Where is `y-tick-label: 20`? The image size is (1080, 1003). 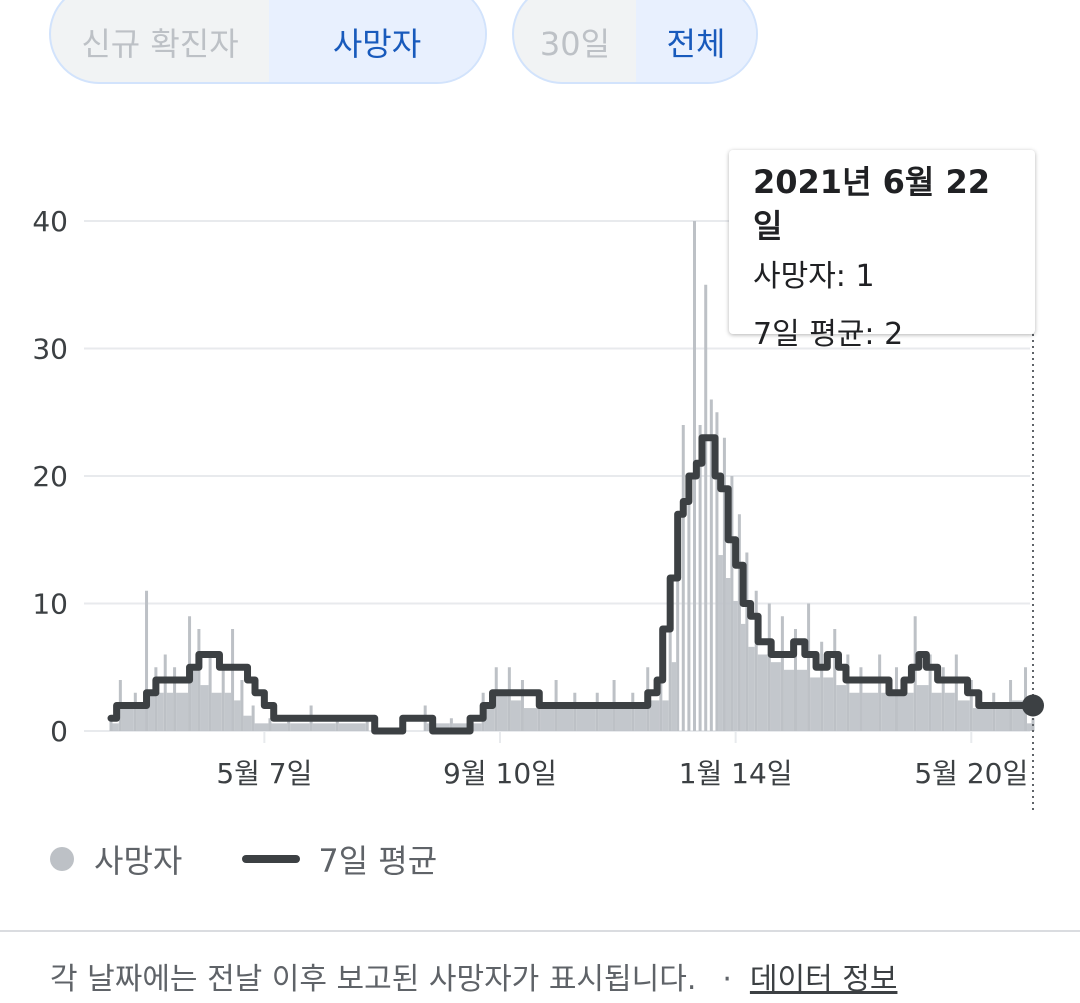
y-tick-label: 20 is located at coordinates (50, 476).